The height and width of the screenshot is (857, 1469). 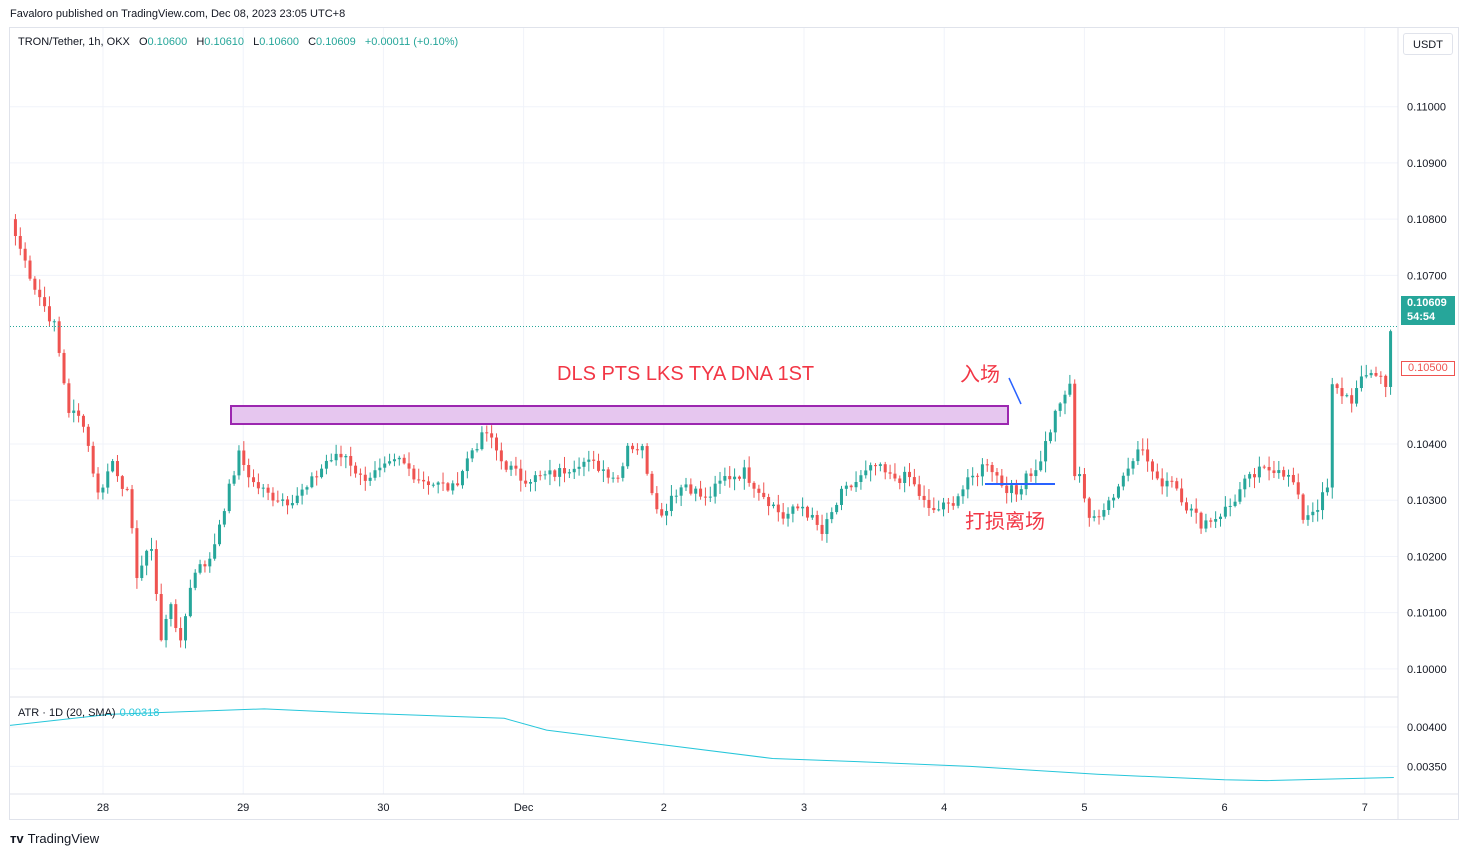 What do you see at coordinates (336, 42) in the screenshot?
I see `close-value: 0.10609` at bounding box center [336, 42].